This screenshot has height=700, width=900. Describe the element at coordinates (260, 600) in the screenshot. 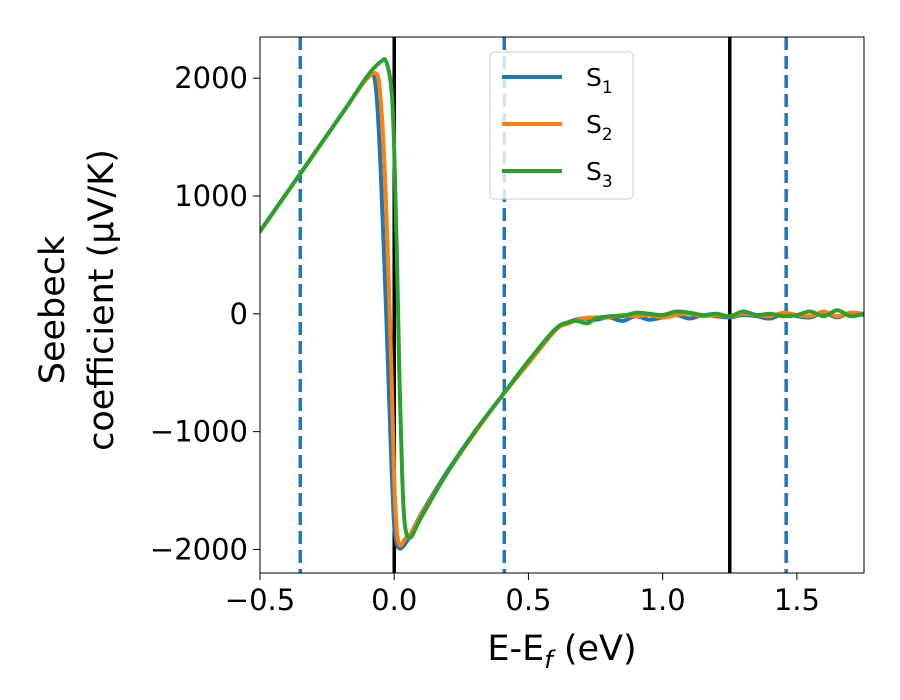

I see `x-tick-label: −0.5` at that location.